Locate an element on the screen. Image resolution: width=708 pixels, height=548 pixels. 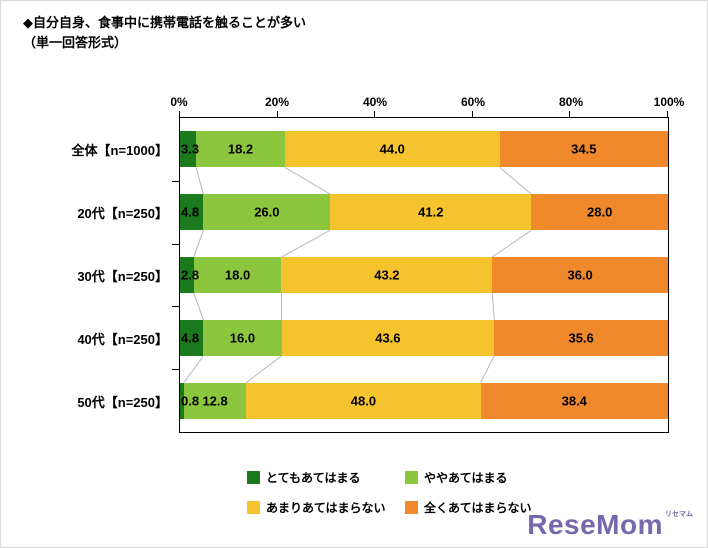
bar-value-label: 3.3 is located at coordinates (190, 149).